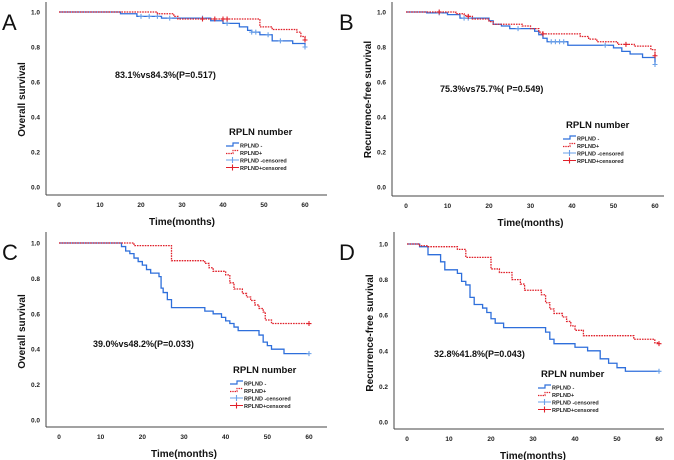 The height and width of the screenshot is (460, 674). What do you see at coordinates (368, 100) in the screenshot?
I see `y-axis-label: Recurrence-free survival` at bounding box center [368, 100].